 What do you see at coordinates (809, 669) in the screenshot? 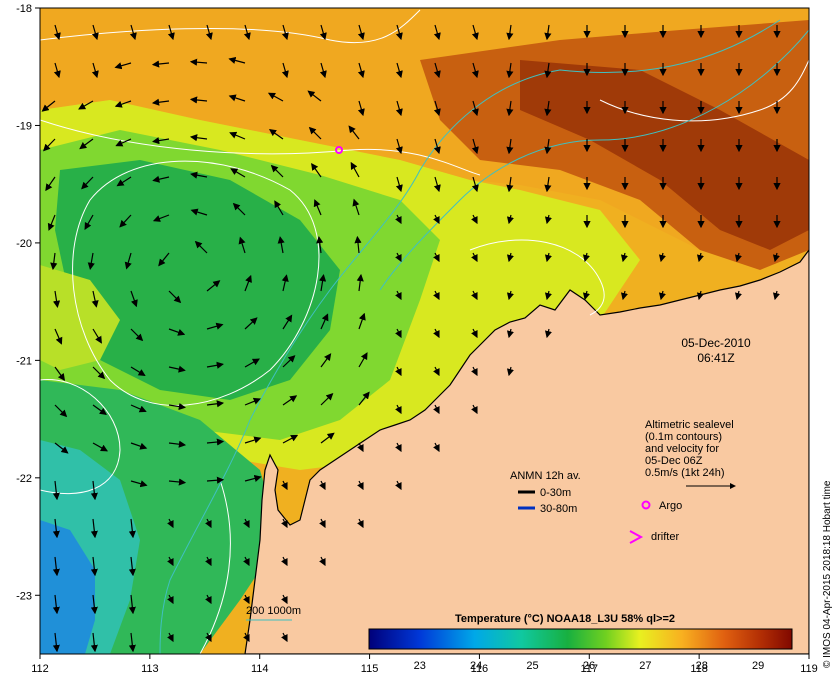
I see `lon-tick-label: 119` at bounding box center [809, 669].